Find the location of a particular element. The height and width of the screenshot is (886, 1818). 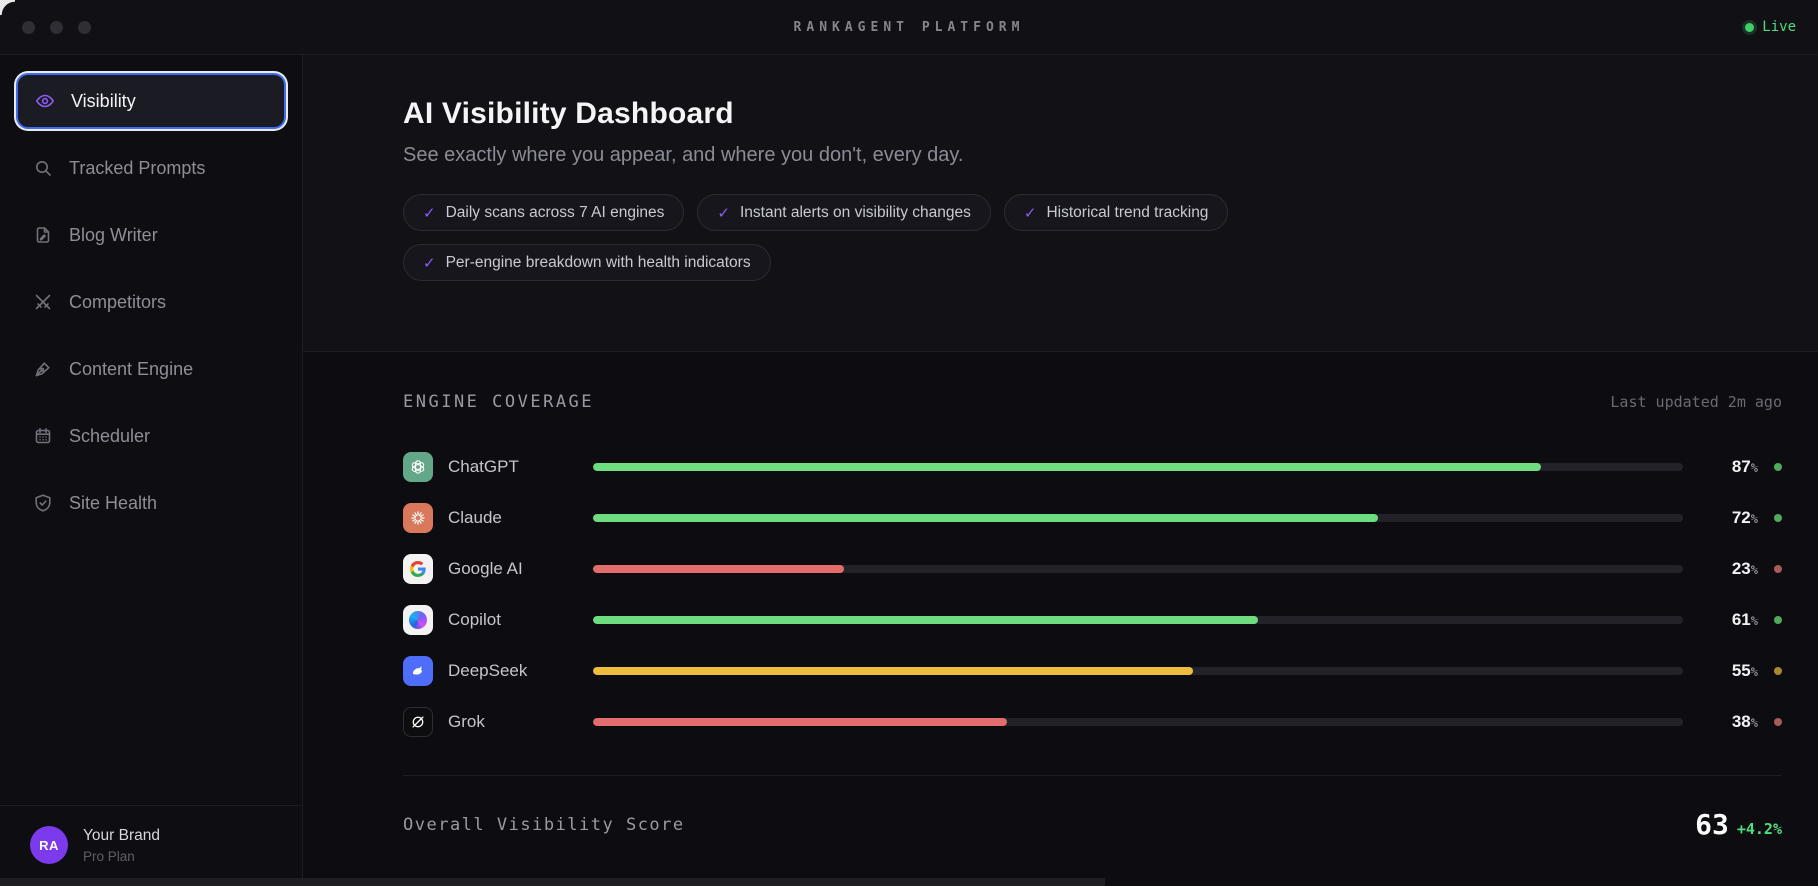

overall-score: 63 is located at coordinates (1712, 824).